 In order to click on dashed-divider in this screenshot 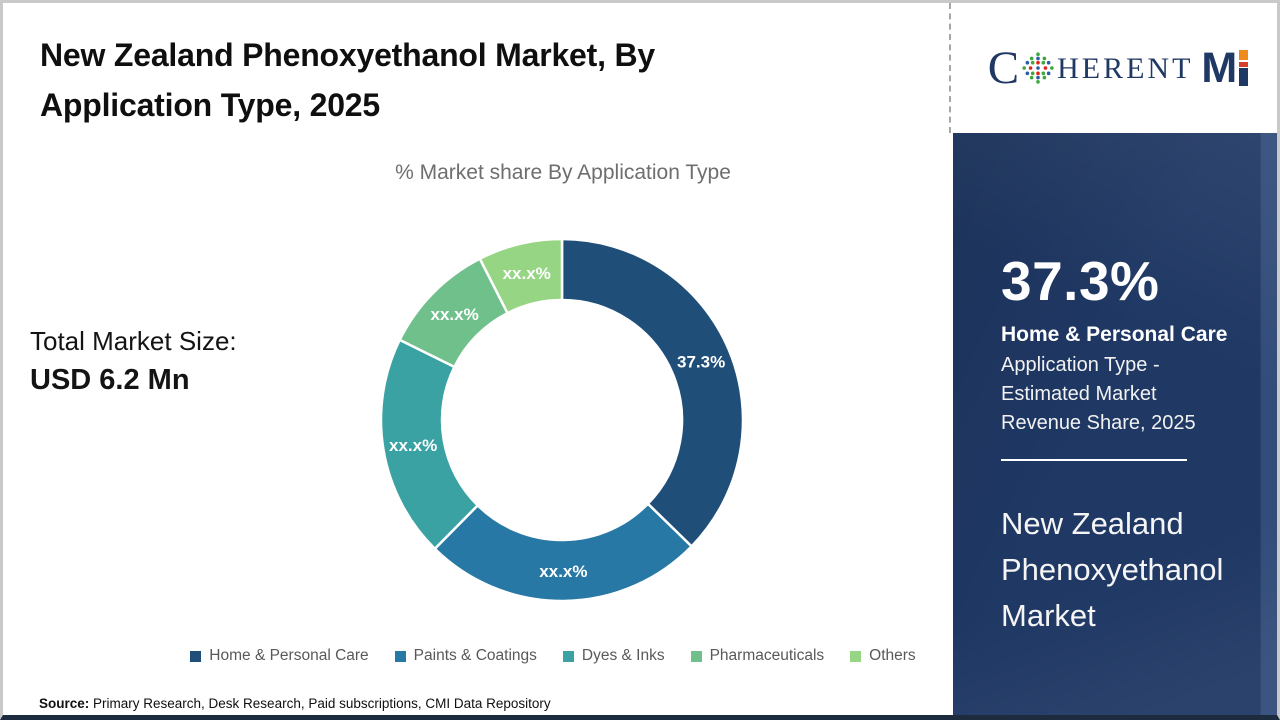, I will do `click(950, 68)`.